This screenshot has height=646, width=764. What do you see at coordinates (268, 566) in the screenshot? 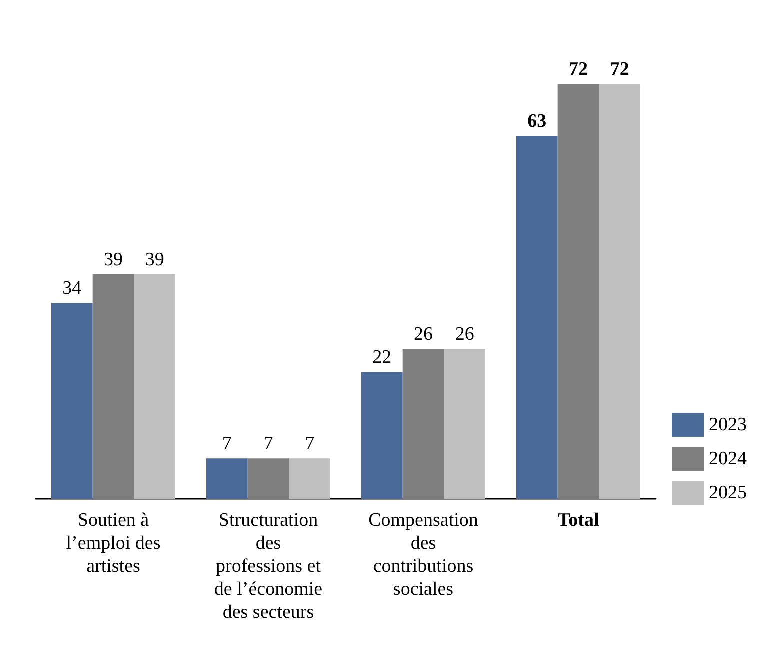
I see `x-tick-label: Structuration des professions et de l’économie des secteurs` at bounding box center [268, 566].